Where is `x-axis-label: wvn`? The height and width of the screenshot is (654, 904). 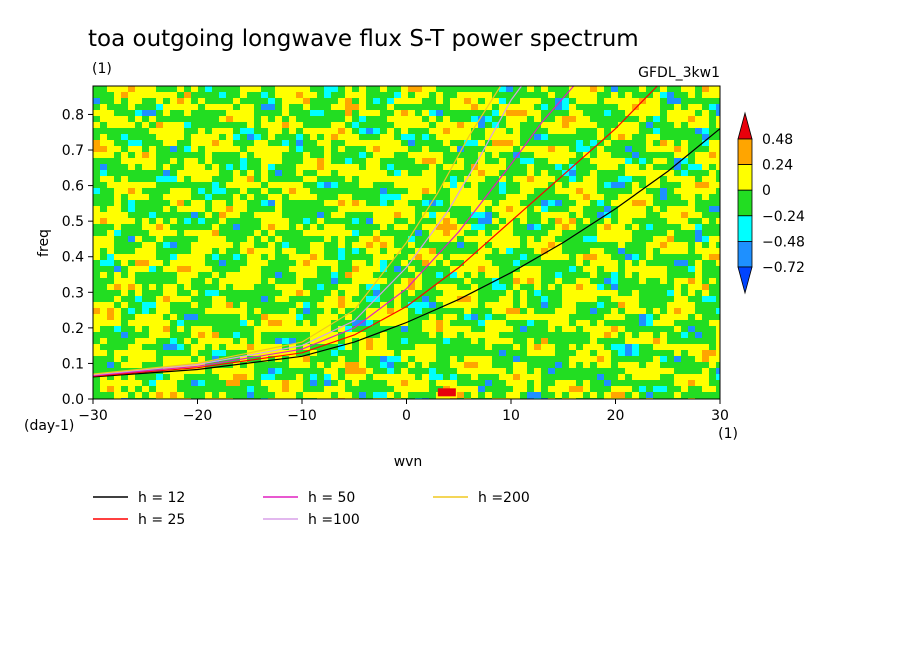 x-axis-label: wvn is located at coordinates (408, 462).